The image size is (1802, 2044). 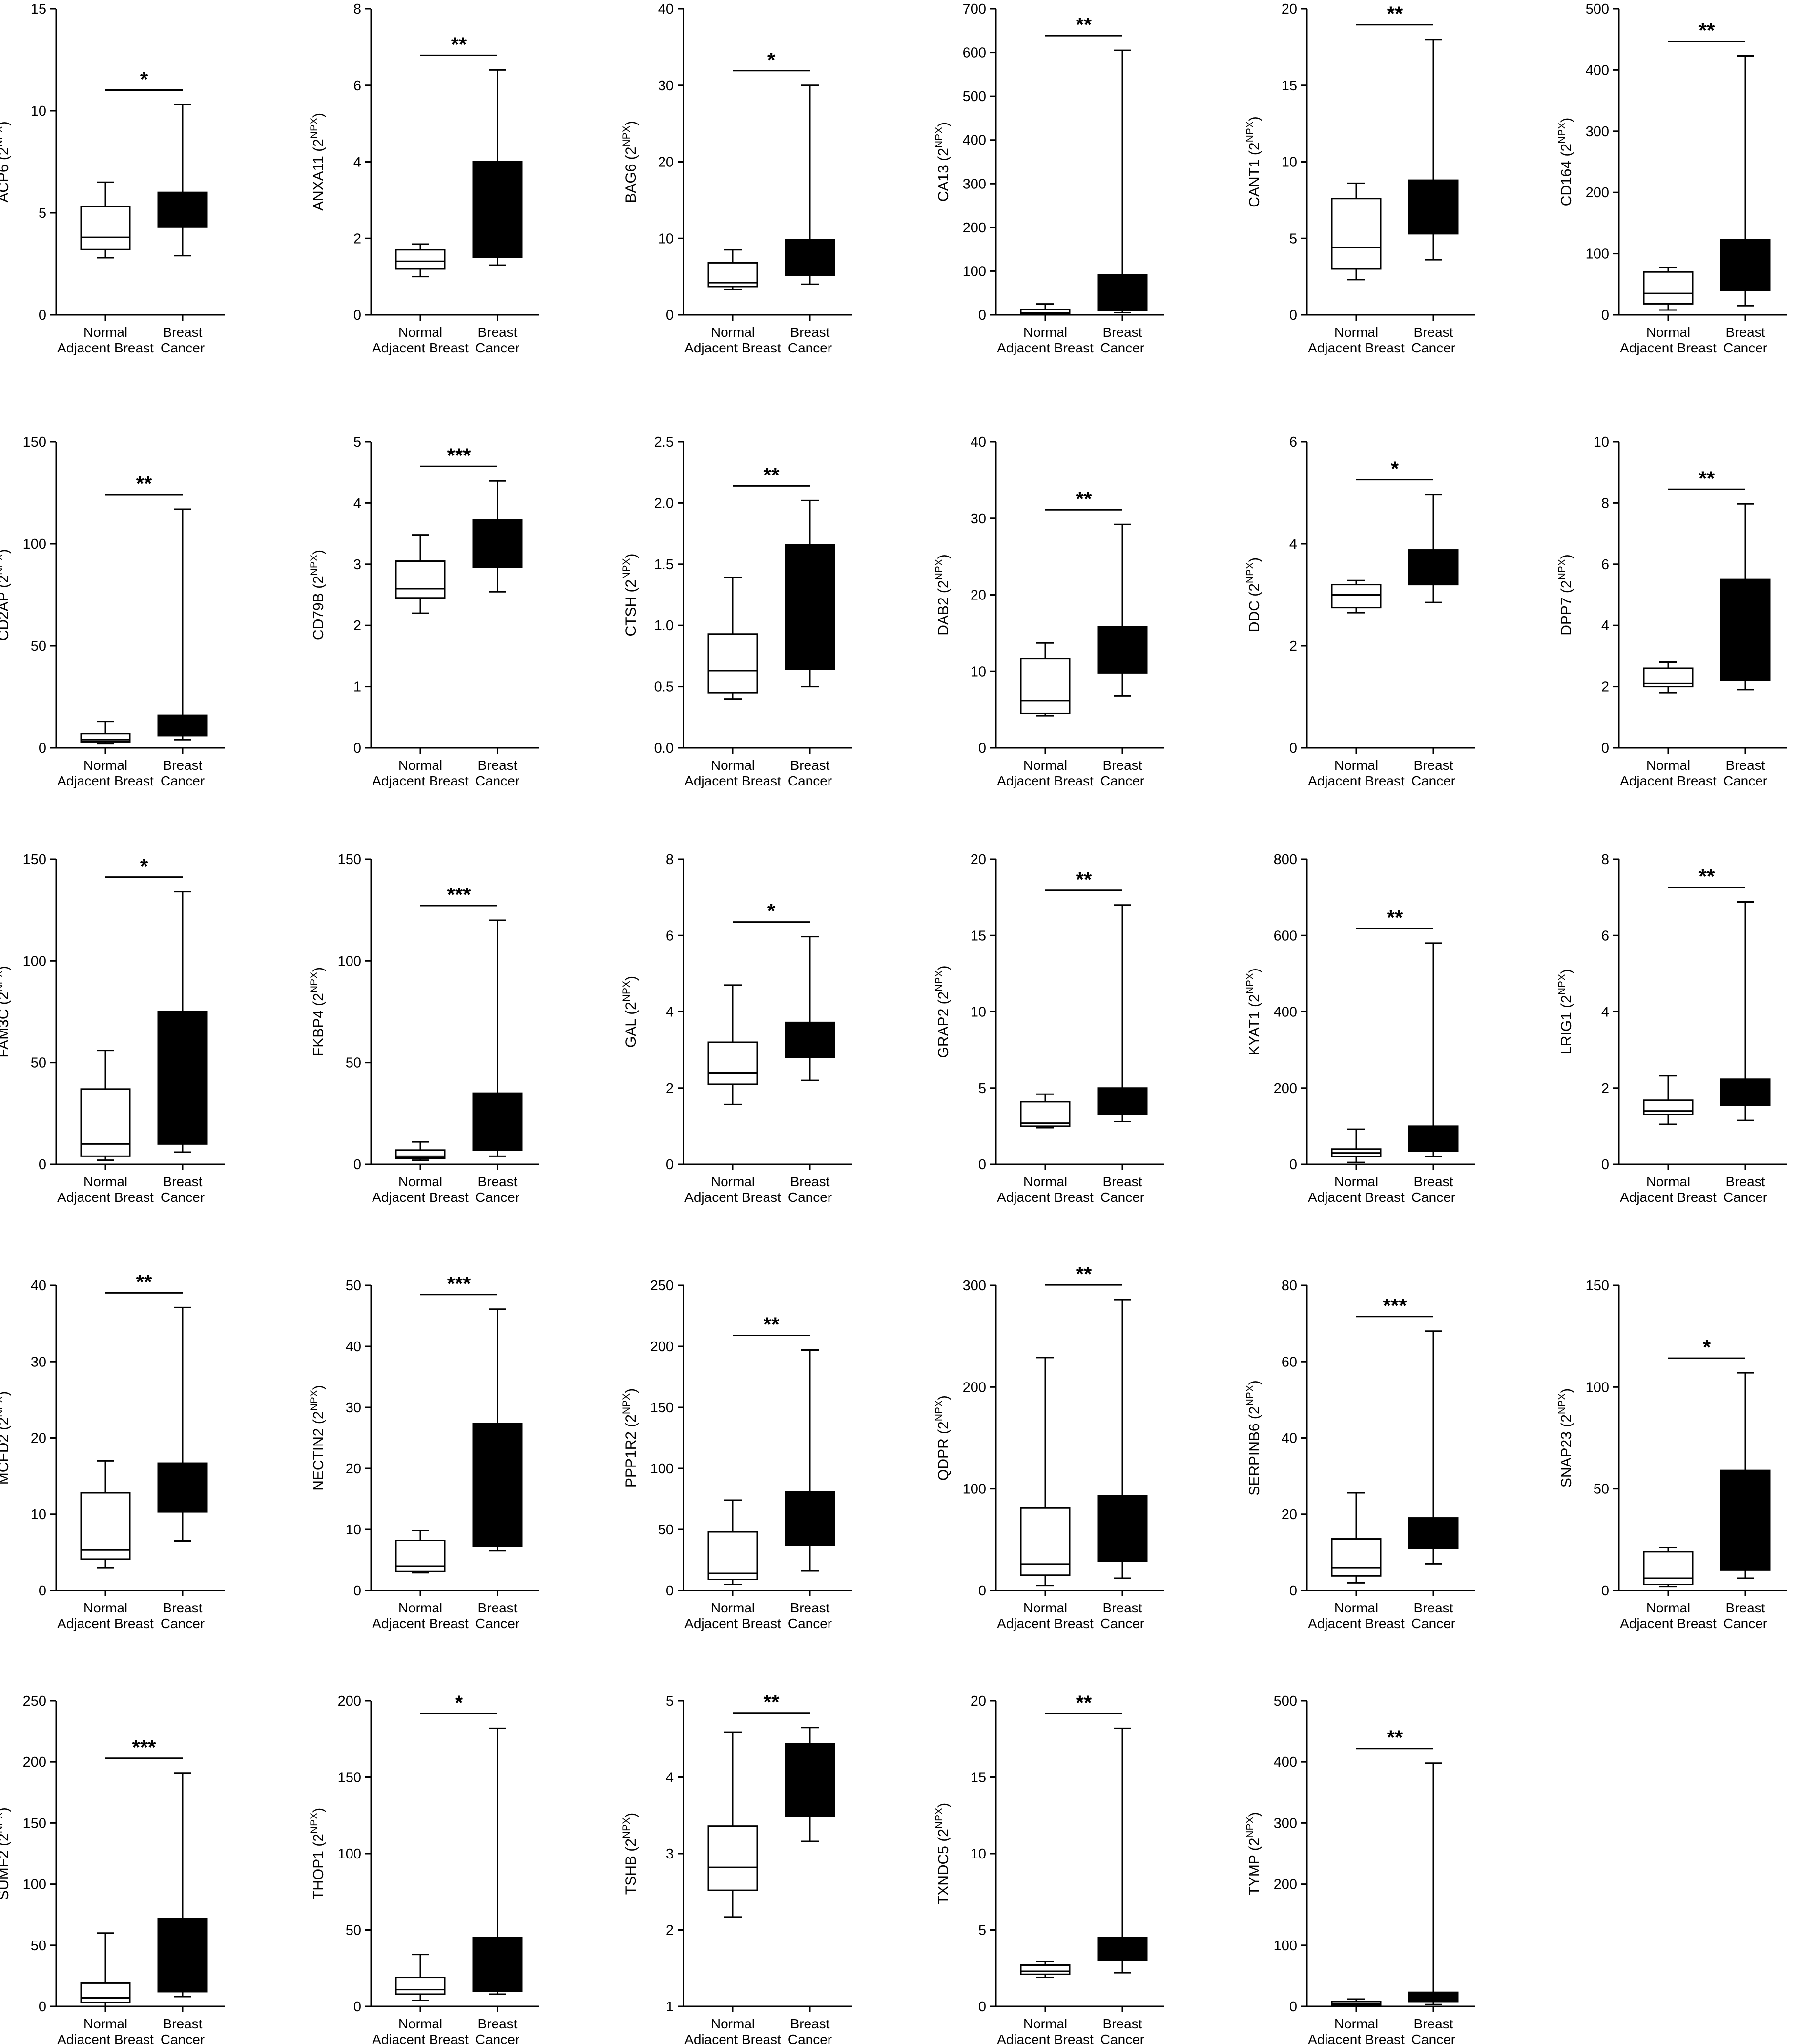 I want to click on y-tick-label: 5, so click(x=982, y=1931).